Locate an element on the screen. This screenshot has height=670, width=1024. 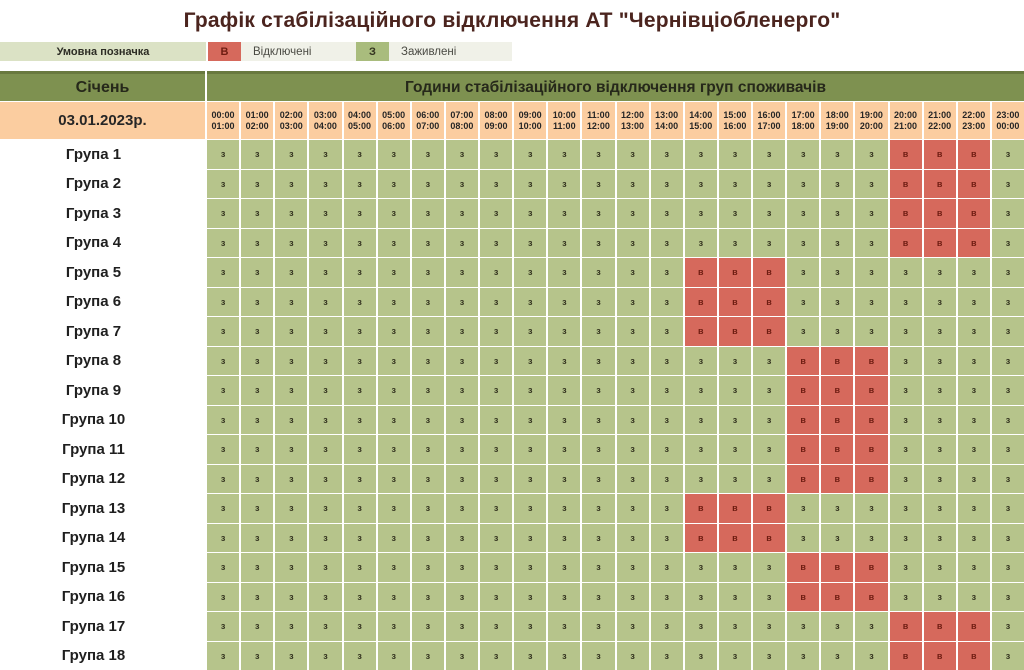
time-header-cell: 14:00 15:00 is located at coordinates (700, 120).